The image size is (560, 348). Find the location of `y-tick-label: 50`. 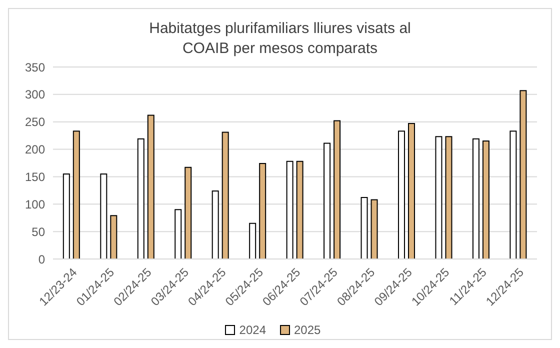

y-tick-label: 50 is located at coordinates (39, 231).